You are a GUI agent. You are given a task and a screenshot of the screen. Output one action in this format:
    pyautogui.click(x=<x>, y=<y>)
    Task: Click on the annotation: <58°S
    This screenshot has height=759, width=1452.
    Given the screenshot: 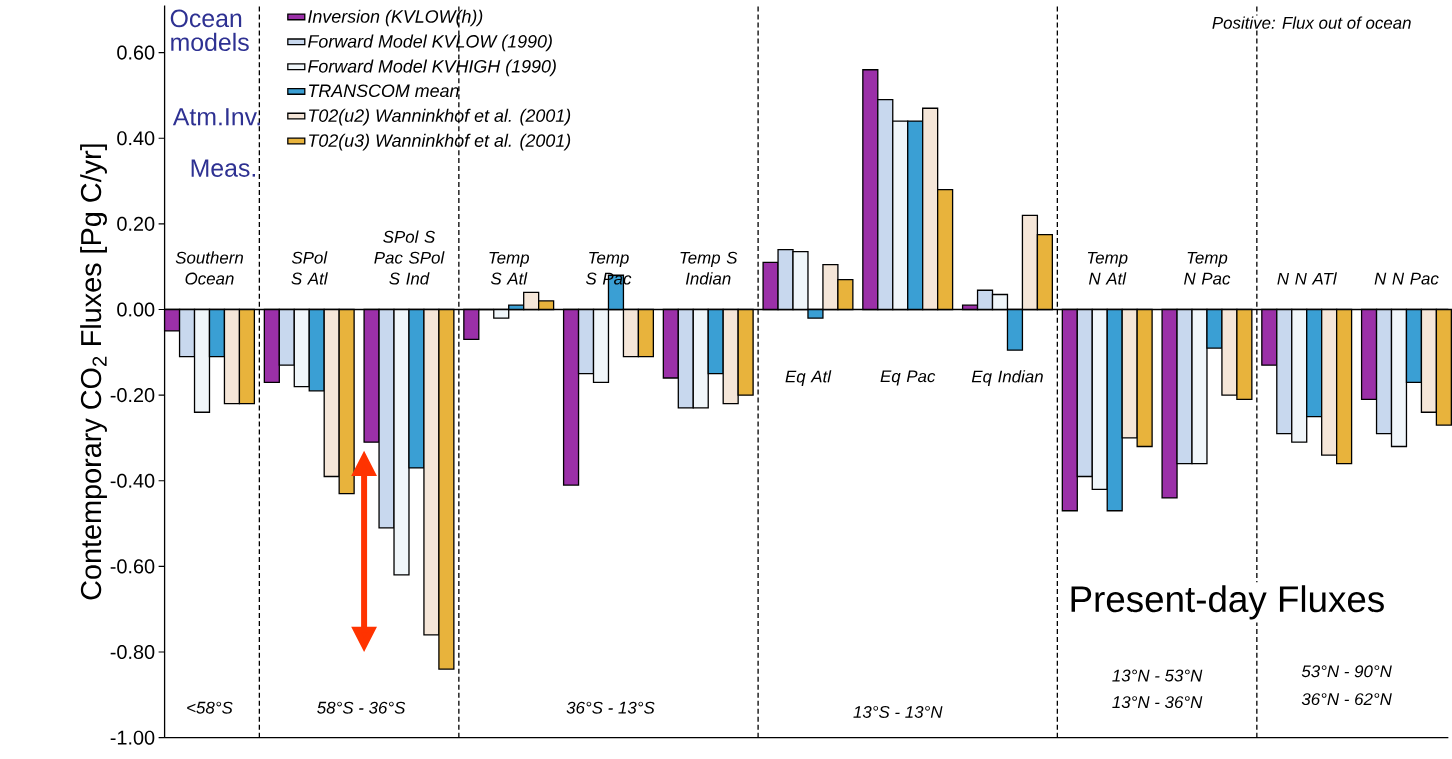 What is the action you would take?
    pyautogui.click(x=210, y=707)
    